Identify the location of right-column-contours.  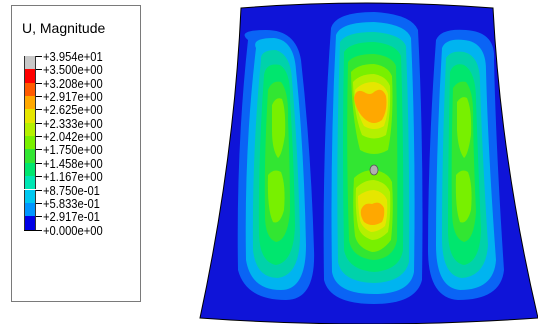
(466, 164).